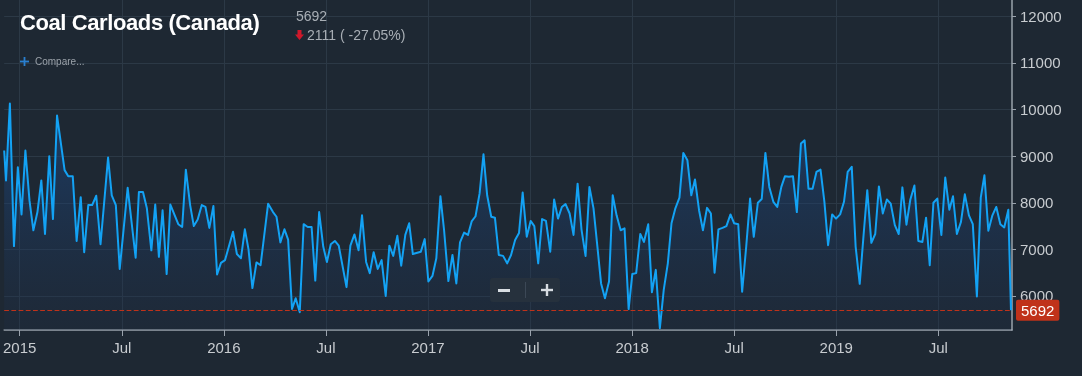 This screenshot has height=376, width=1082. What do you see at coordinates (140, 23) in the screenshot?
I see `text: Coal Carloads (Canada)` at bounding box center [140, 23].